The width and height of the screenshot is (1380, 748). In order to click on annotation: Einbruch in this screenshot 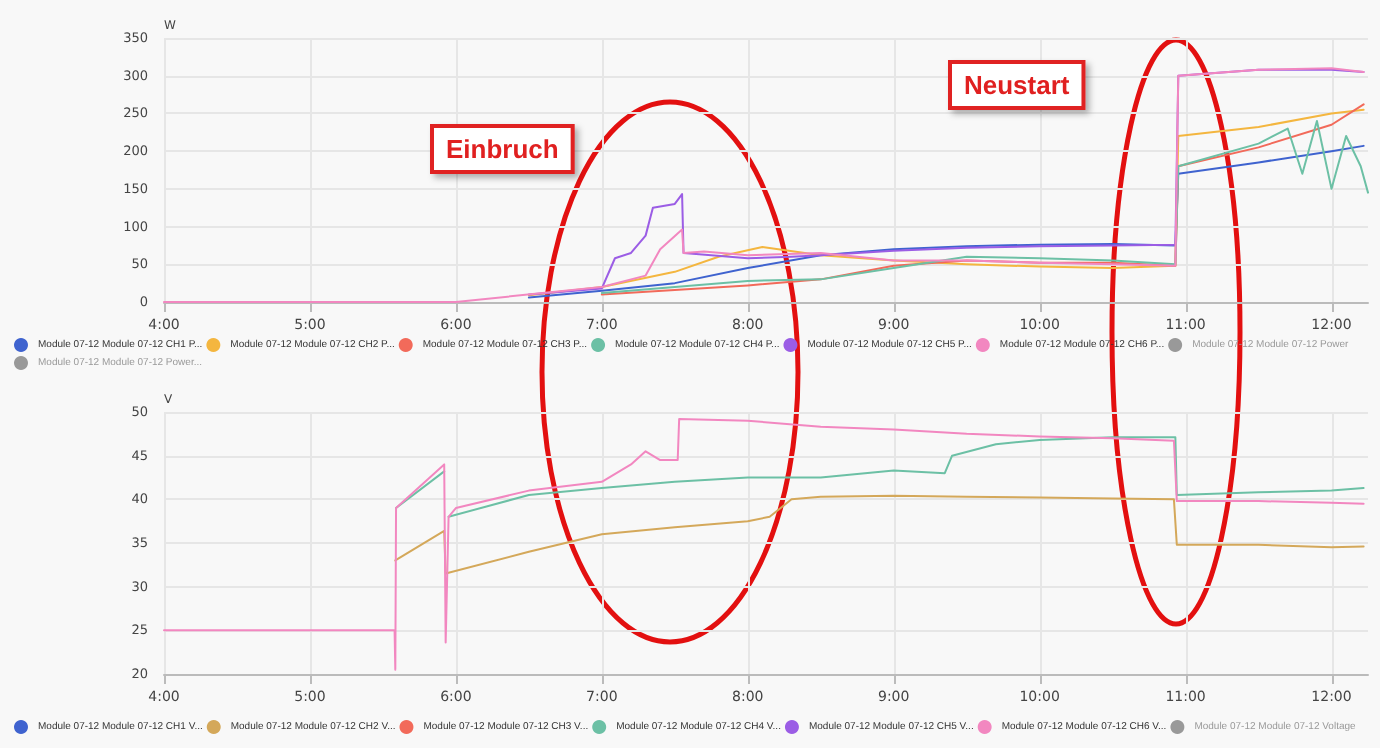, I will do `click(502, 149)`.